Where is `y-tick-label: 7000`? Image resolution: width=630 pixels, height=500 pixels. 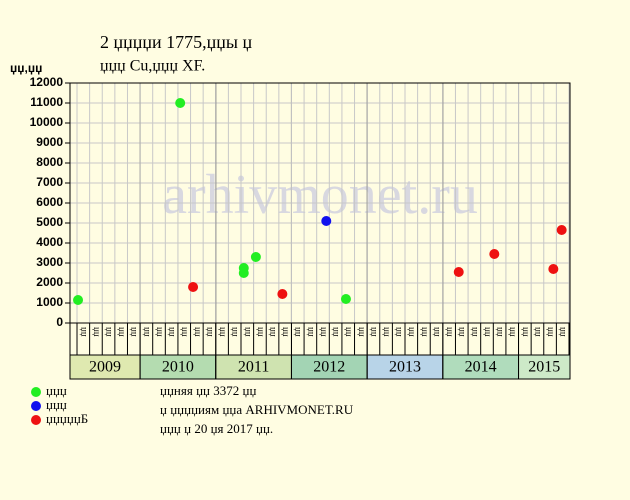
y-tick-label: 7000 is located at coordinates (49, 182).